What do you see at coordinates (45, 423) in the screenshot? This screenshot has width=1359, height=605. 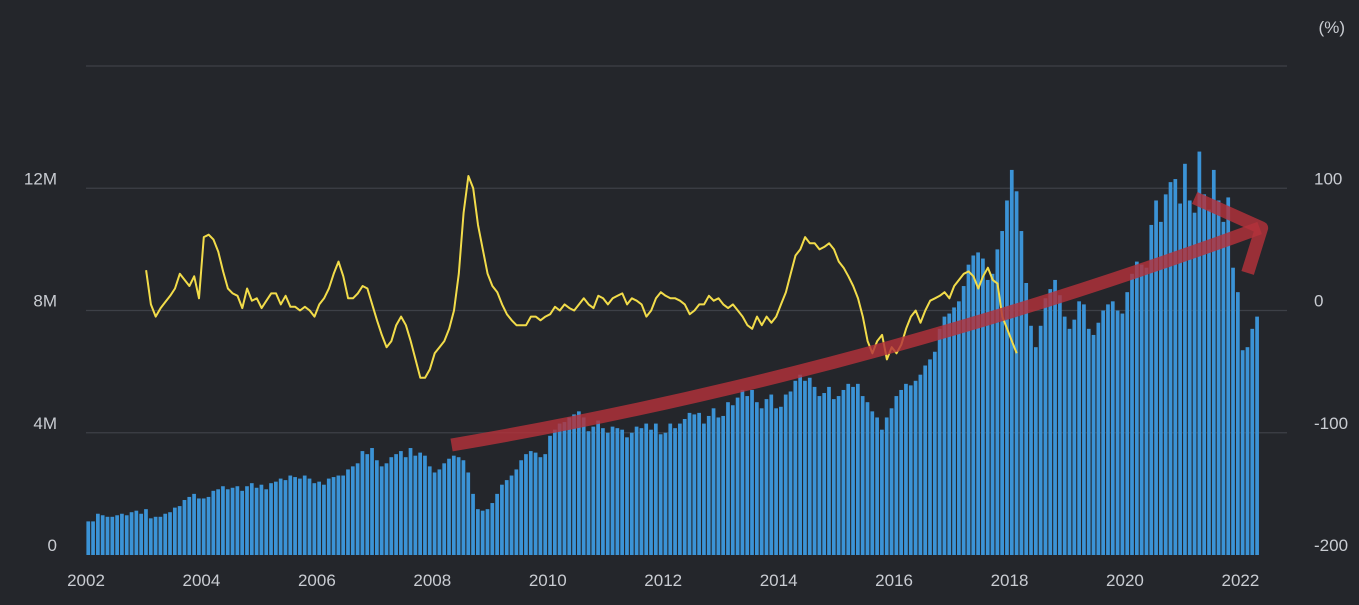 I see `left-tick-label: 4M` at bounding box center [45, 423].